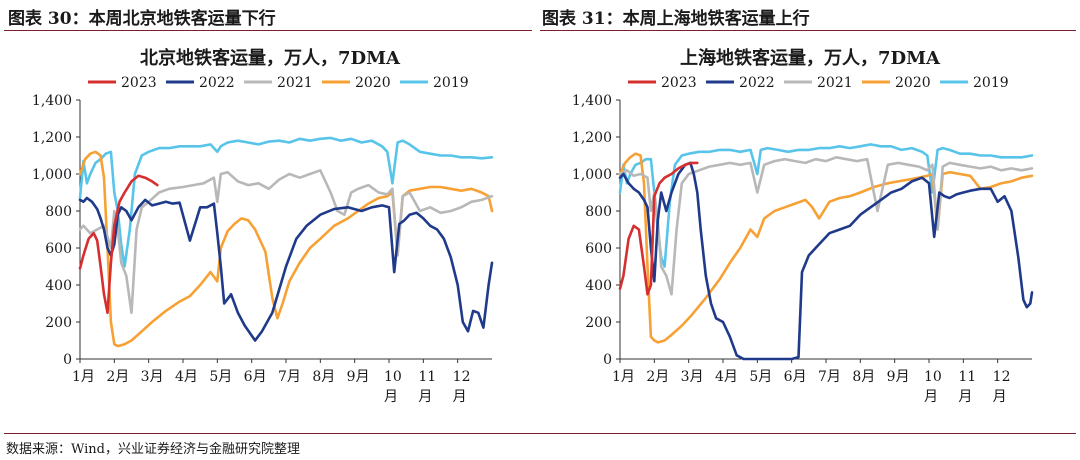 Image resolution: width=1080 pixels, height=460 pixels. I want to click on footer-rule, so click(540, 433).